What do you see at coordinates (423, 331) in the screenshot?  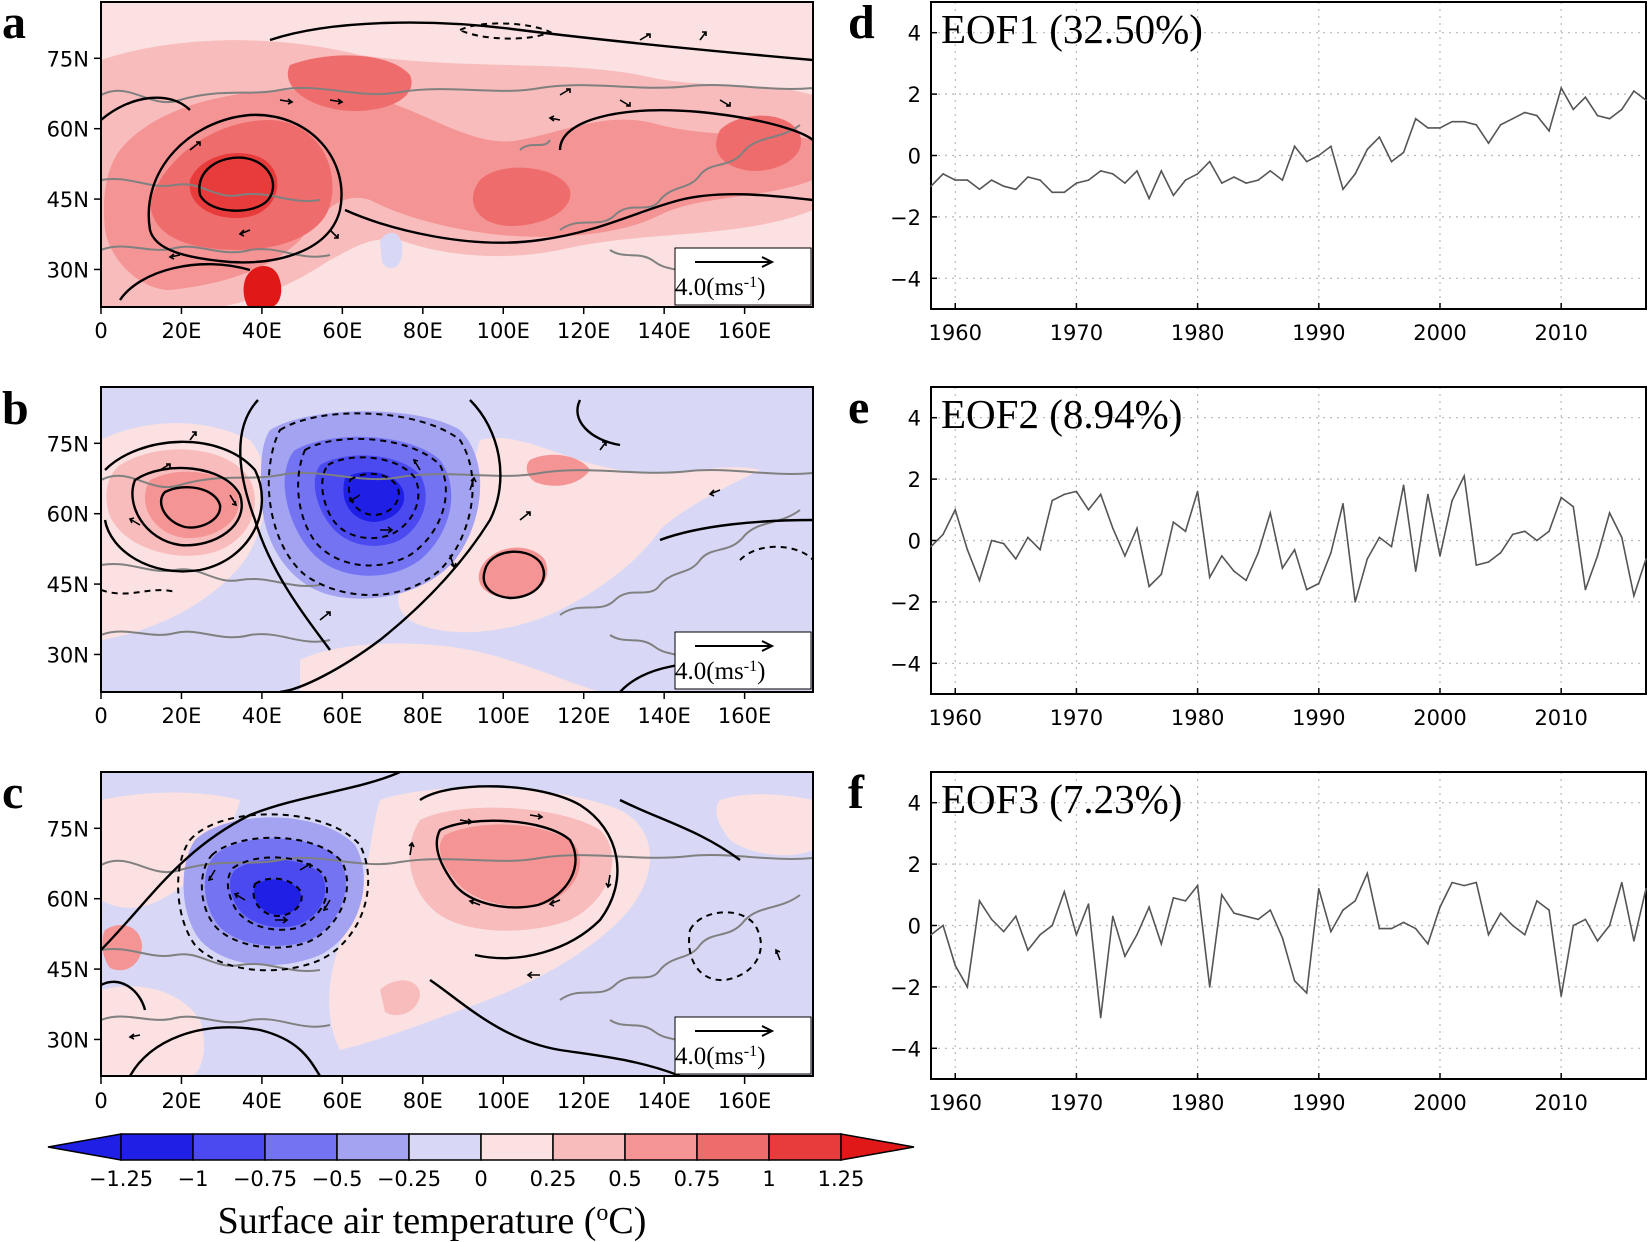 I see `lon-tick-label-a: 80E` at bounding box center [423, 331].